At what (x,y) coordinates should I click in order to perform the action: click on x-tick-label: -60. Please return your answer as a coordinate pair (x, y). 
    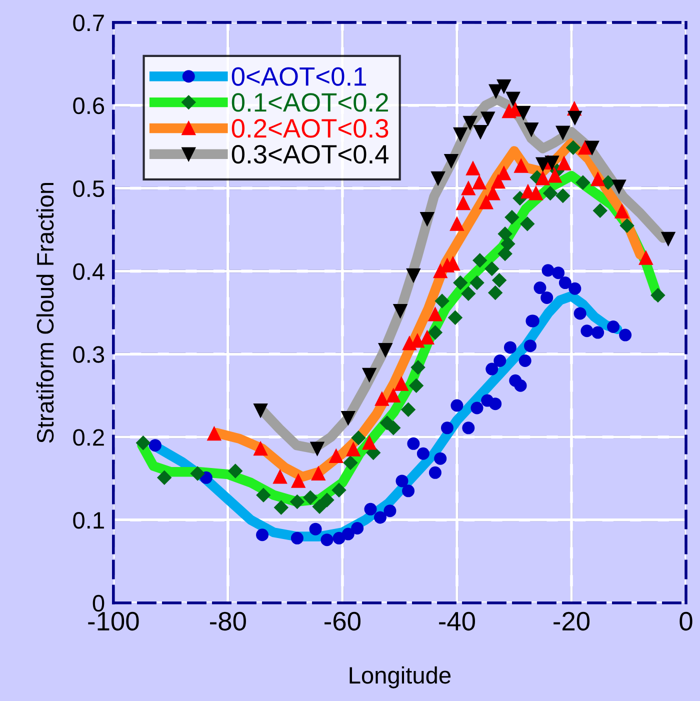
    Looking at the image, I should click on (342, 621).